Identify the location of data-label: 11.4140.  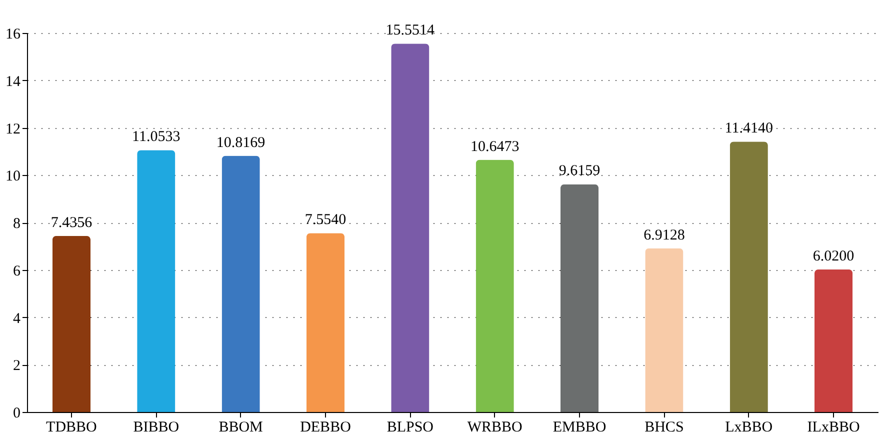
(748, 128).